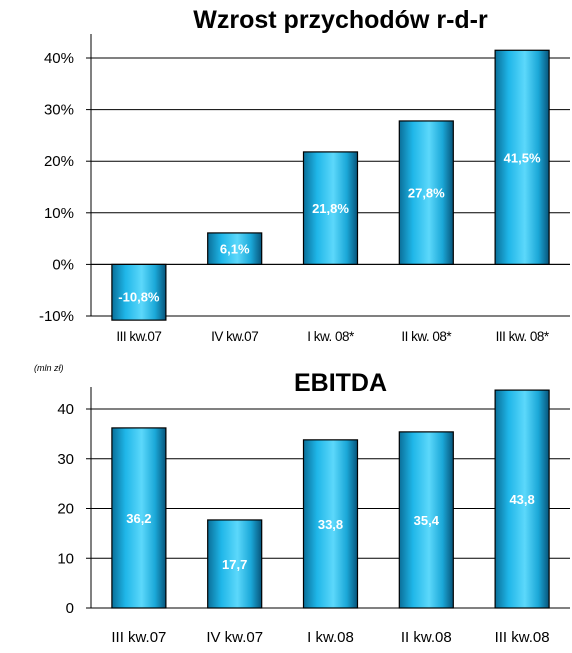  What do you see at coordinates (426, 193) in the screenshot?
I see `data-label: 27,8%` at bounding box center [426, 193].